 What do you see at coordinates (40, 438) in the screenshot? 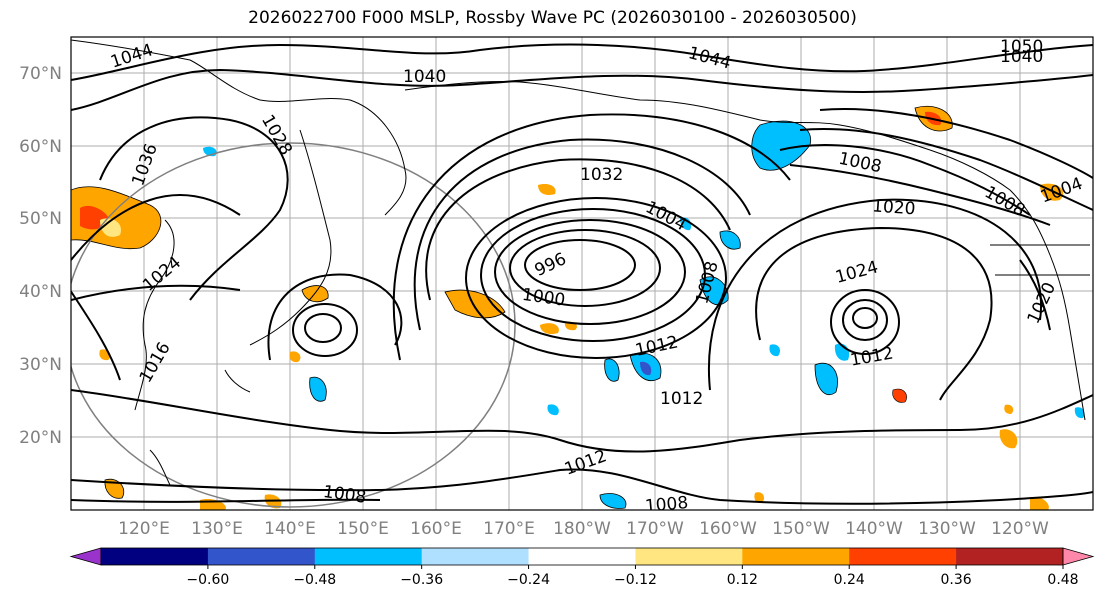
I see `lat-tick-label: 20°N` at bounding box center [40, 438].